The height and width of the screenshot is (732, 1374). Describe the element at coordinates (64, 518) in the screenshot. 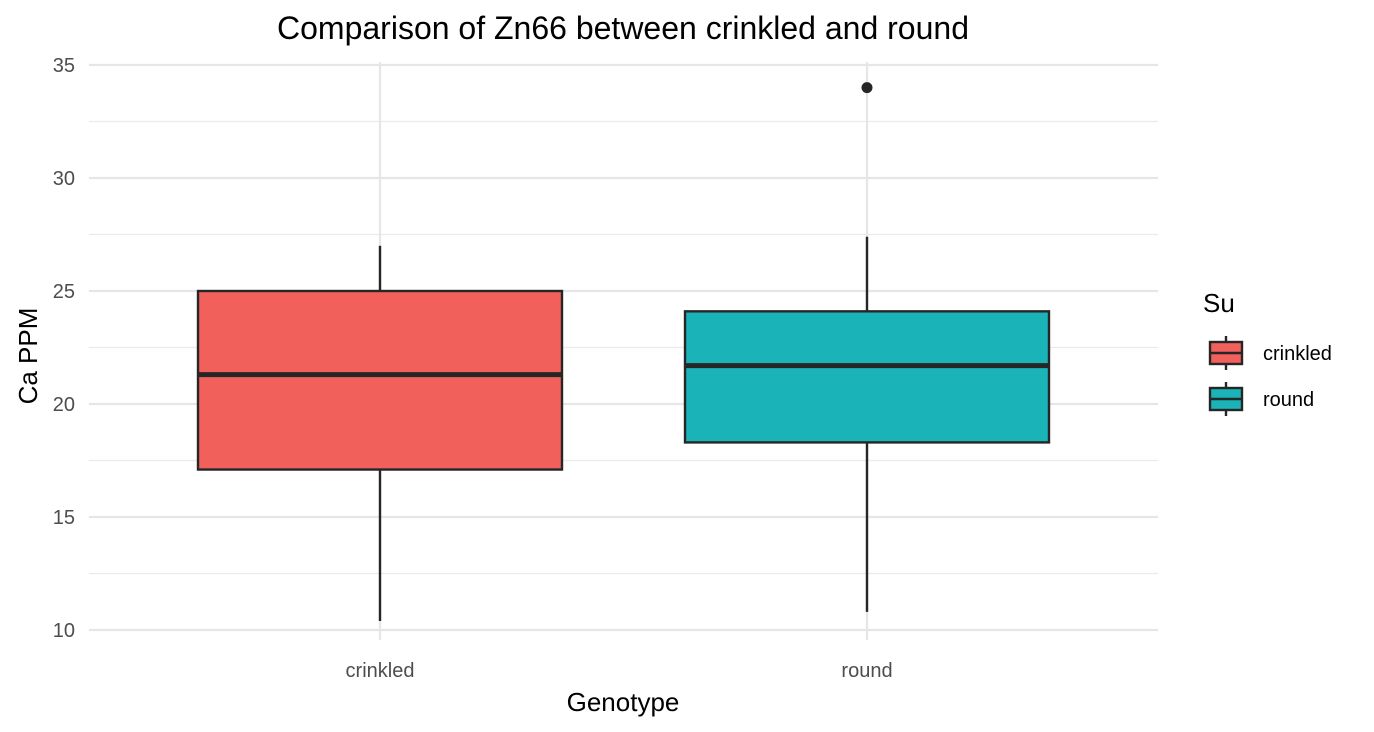

I see `y-tick-label: 15` at that location.